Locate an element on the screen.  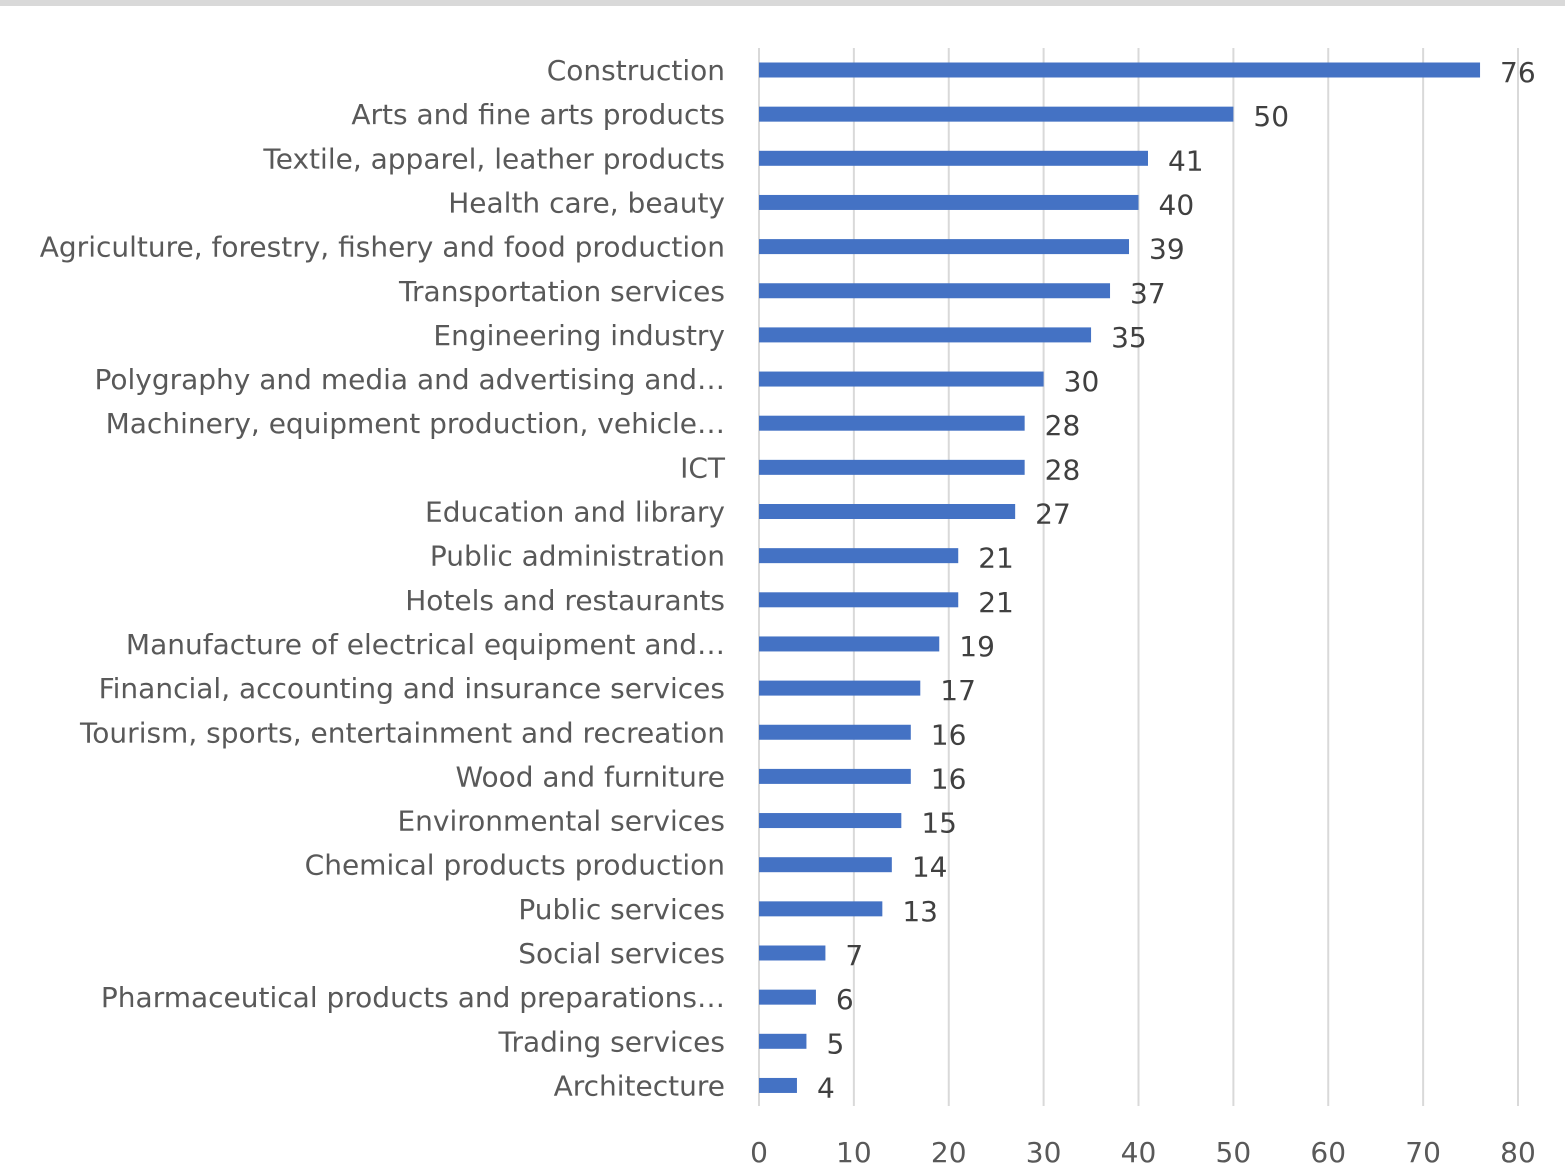
category-label: Chemical products production is located at coordinates (515, 865).